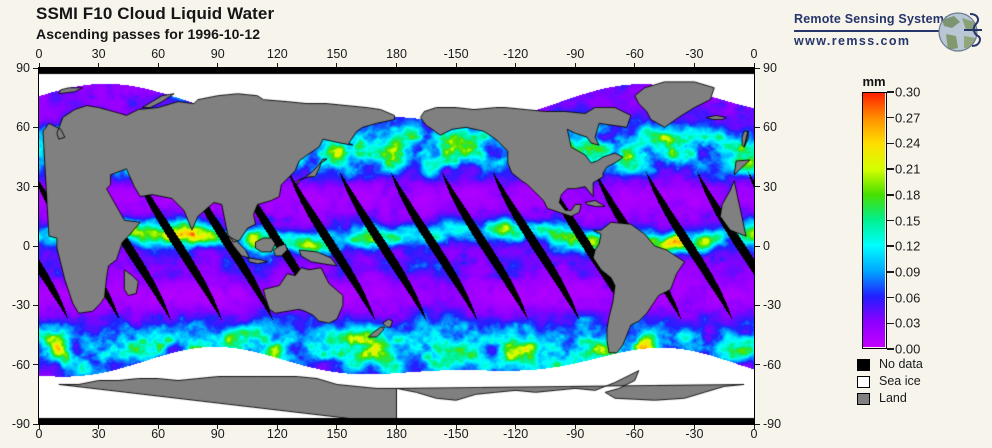 The image size is (992, 448). I want to click on x-axis-tick-label-top: -60, so click(634, 54).